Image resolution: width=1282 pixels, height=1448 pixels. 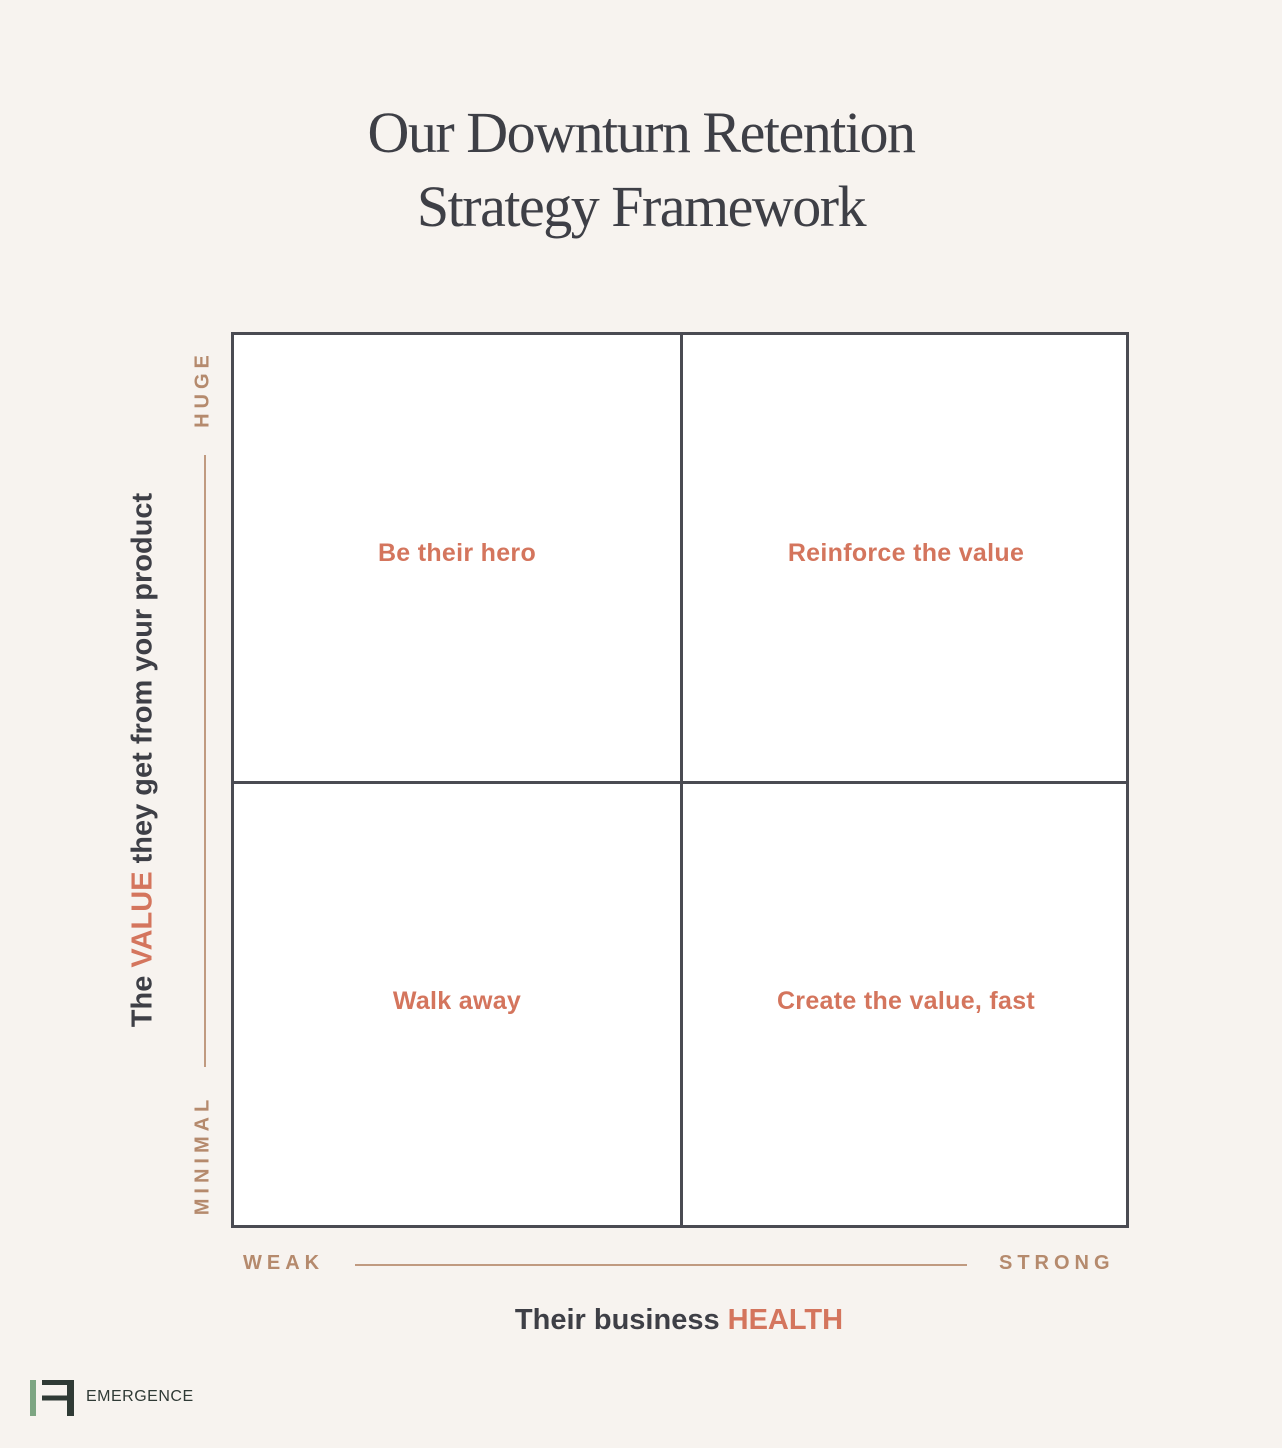 I want to click on title-line-1: Our Downturn Retention, so click(x=641, y=132).